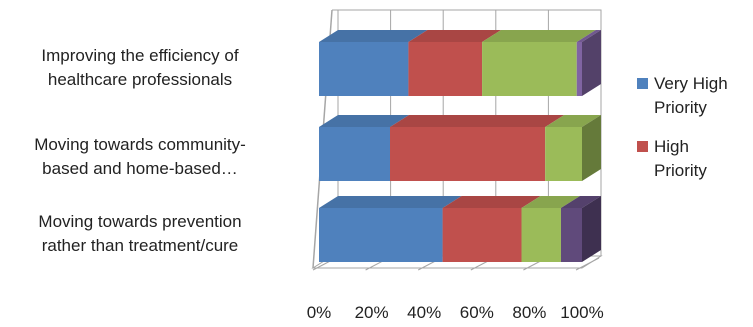  Describe the element at coordinates (691, 83) in the screenshot. I see `legend-label-0-line-0: Very High` at that location.